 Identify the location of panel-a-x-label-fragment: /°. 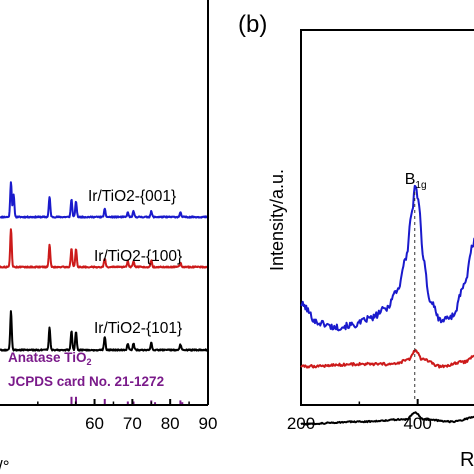
(5, 465).